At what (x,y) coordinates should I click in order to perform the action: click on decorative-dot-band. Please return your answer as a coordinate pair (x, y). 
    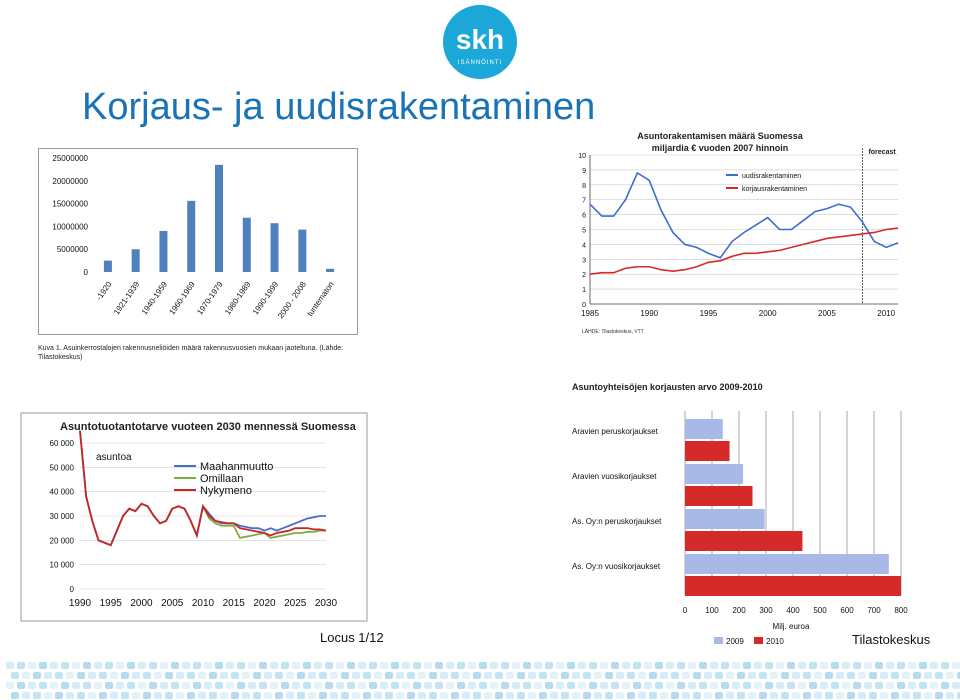
    Looking at the image, I should click on (483, 680).